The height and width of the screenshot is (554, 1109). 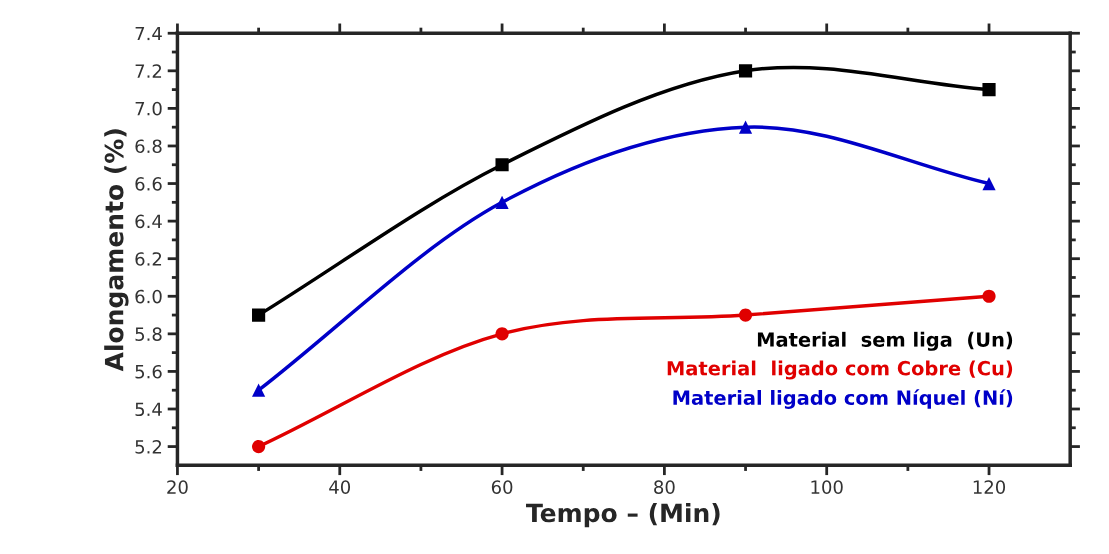 I want to click on x-tick-label: 40, so click(x=340, y=487).